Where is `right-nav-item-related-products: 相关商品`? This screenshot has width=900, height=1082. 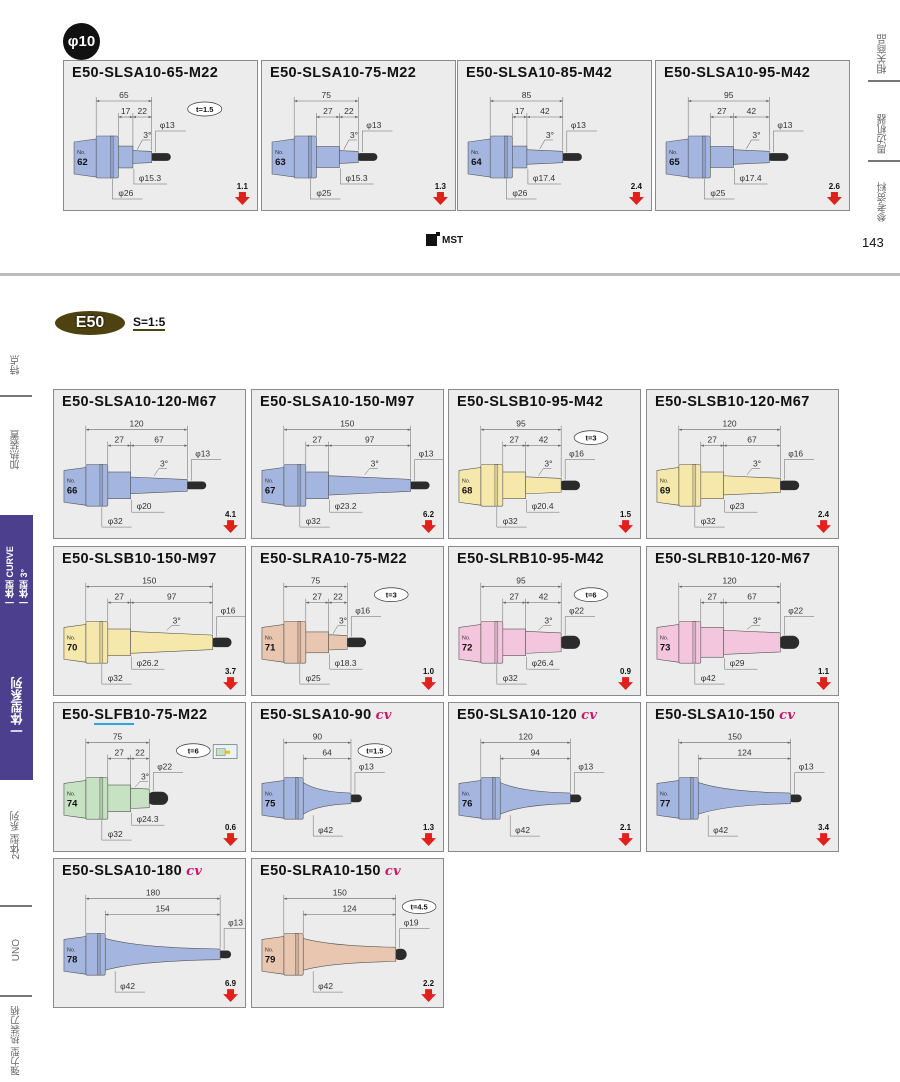 right-nav-item-related-products: 相关商品 is located at coordinates (883, 39).